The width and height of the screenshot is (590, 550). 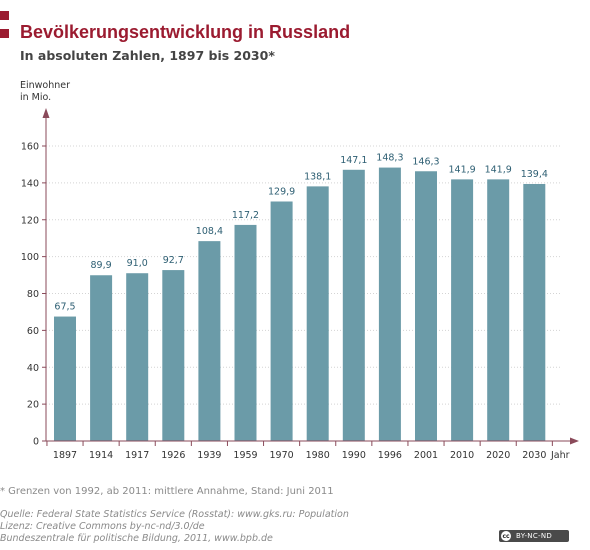 What do you see at coordinates (147, 55) in the screenshot?
I see `page-subtitle: In absoluten Zahlen, 1897 bis 2030*` at bounding box center [147, 55].